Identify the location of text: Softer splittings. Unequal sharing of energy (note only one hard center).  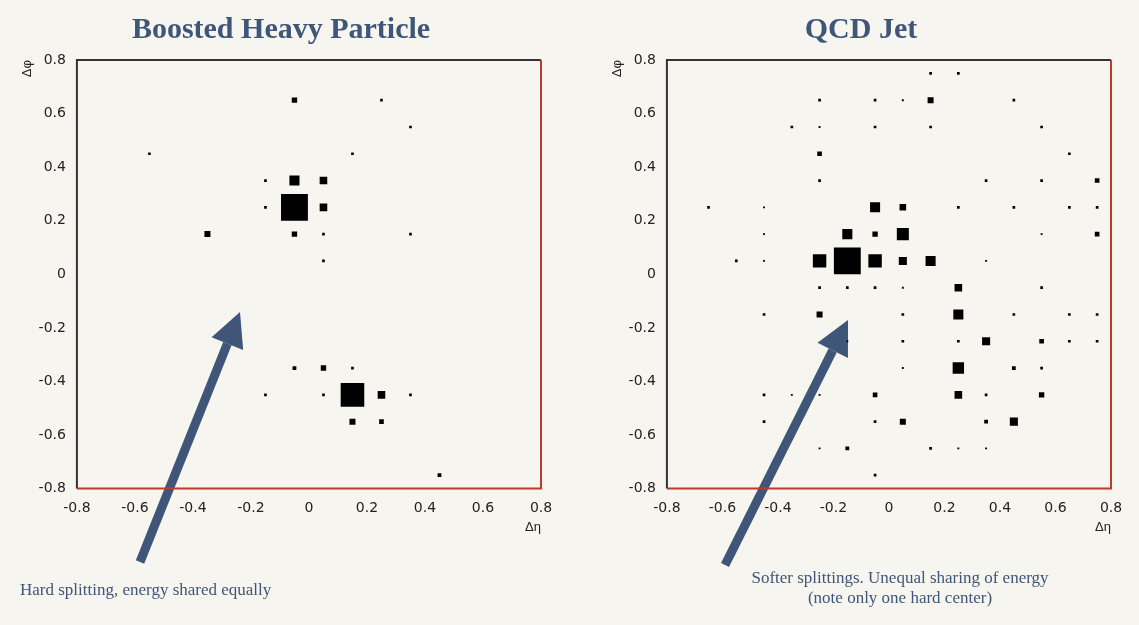
(900, 588).